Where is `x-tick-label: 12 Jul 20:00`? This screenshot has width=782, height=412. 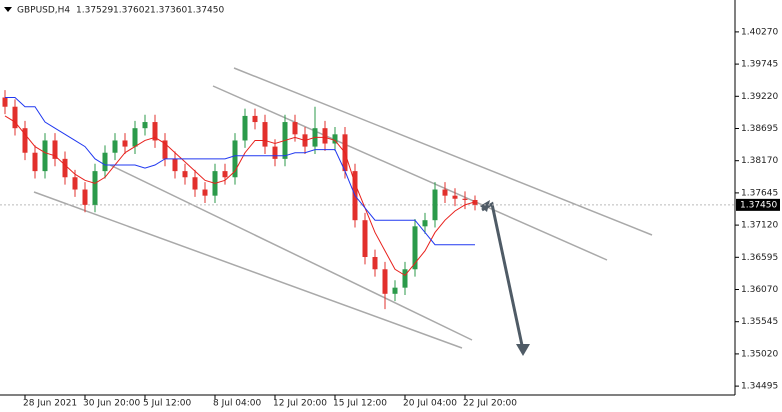 x-tick-label: 12 Jul 20:00 is located at coordinates (300, 404).